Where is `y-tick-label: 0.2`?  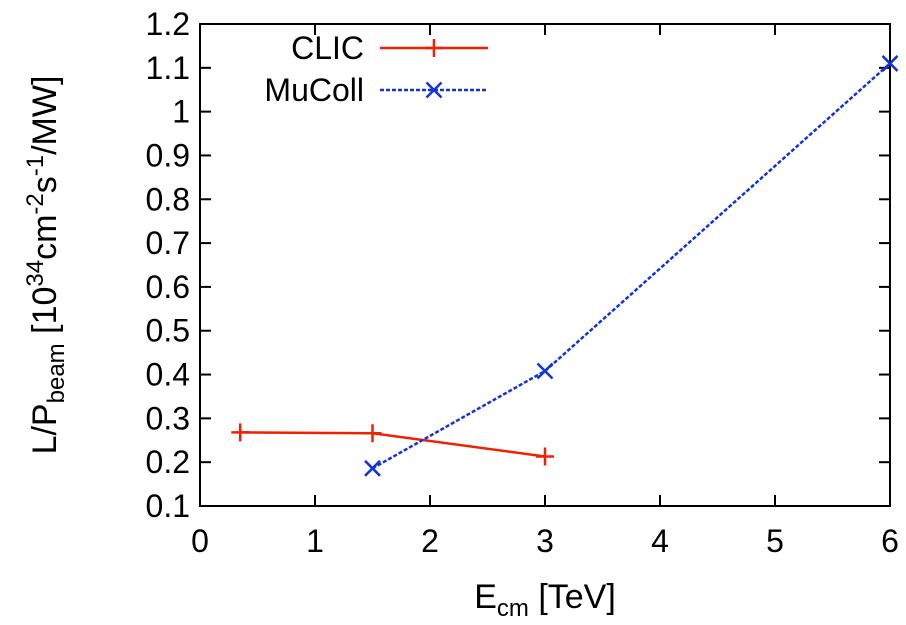
y-tick-label: 0.2 is located at coordinates (168, 462).